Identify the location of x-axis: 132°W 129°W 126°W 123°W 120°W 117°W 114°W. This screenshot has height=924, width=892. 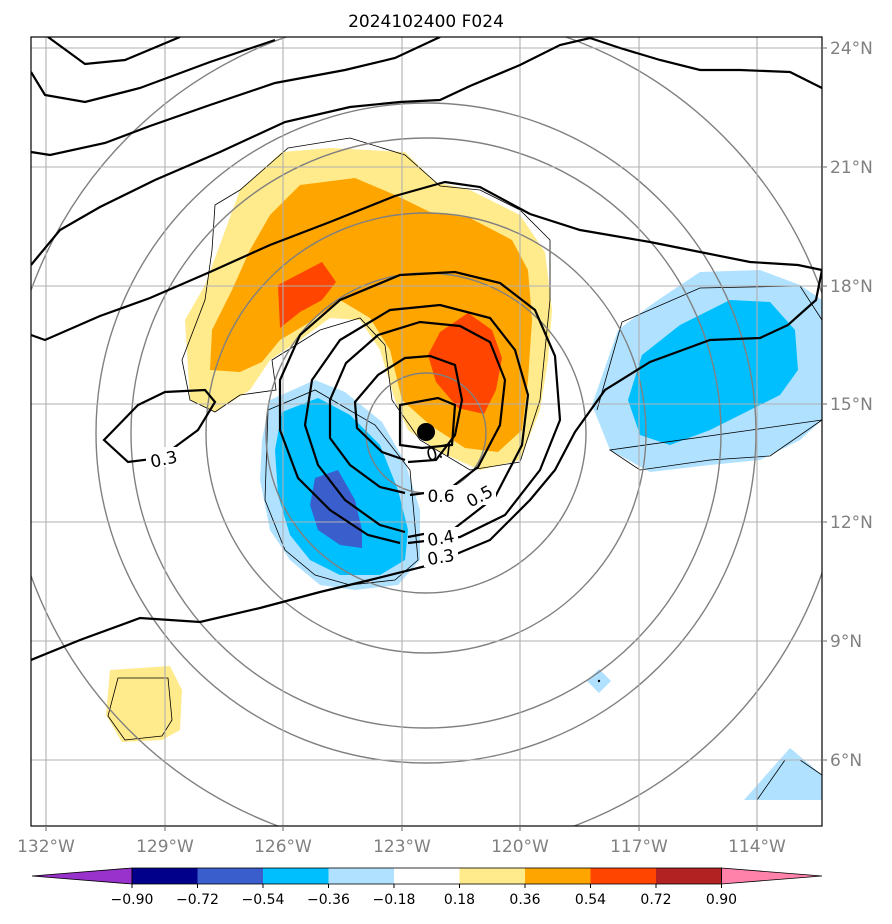
(401, 841).